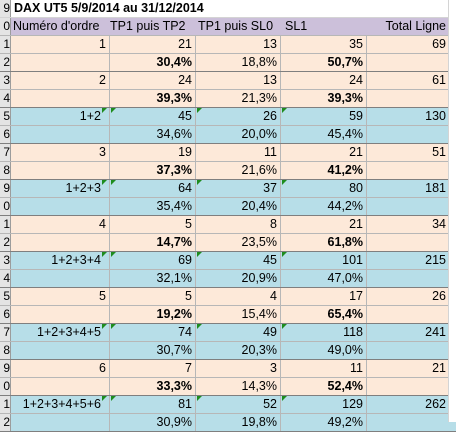 The height and width of the screenshot is (432, 456). I want to click on cell-c4: 59, so click(324, 116).